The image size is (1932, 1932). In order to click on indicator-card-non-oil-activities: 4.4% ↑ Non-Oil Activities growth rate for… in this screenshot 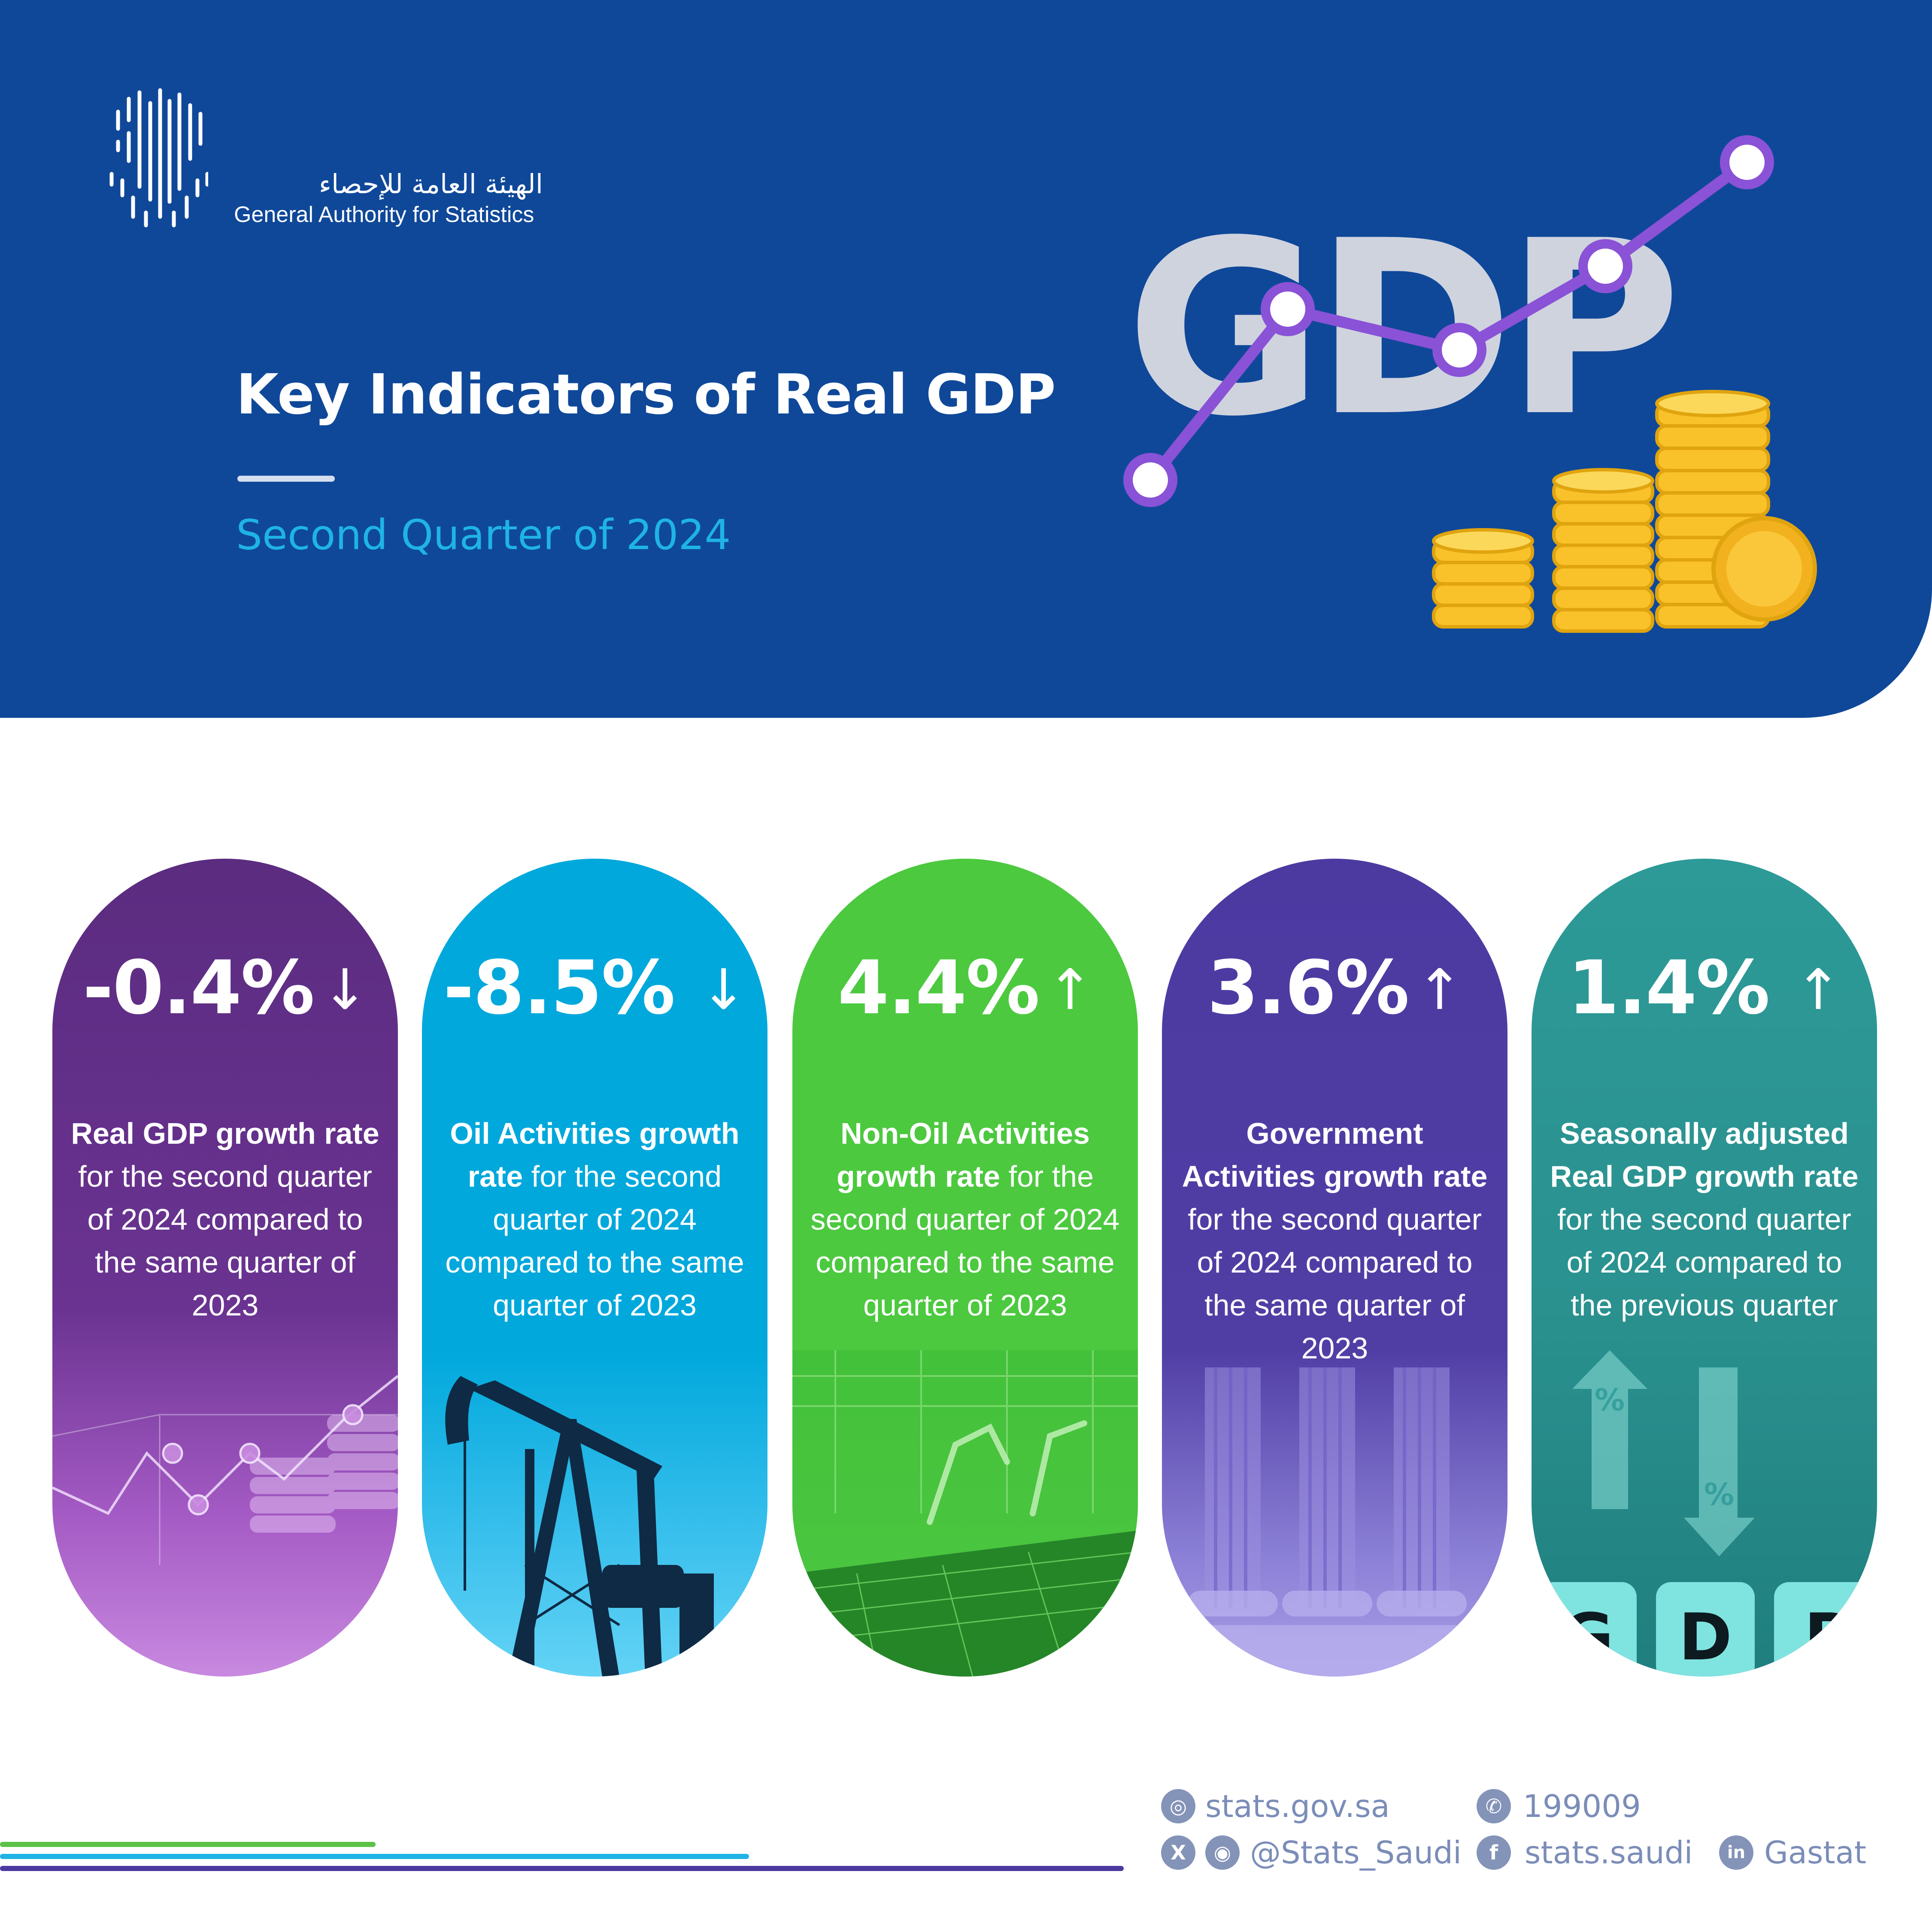, I will do `click(965, 1268)`.